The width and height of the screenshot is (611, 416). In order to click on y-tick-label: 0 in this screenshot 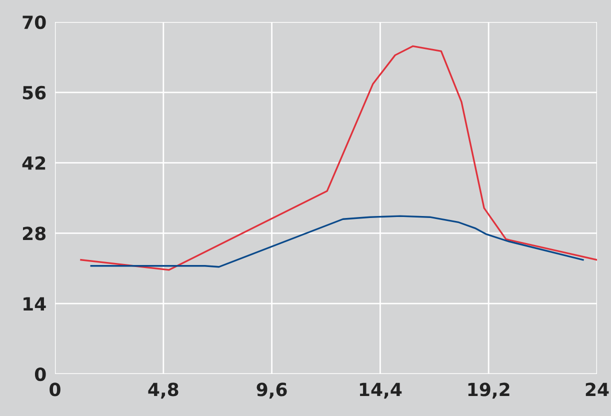, I will do `click(40, 374)`.